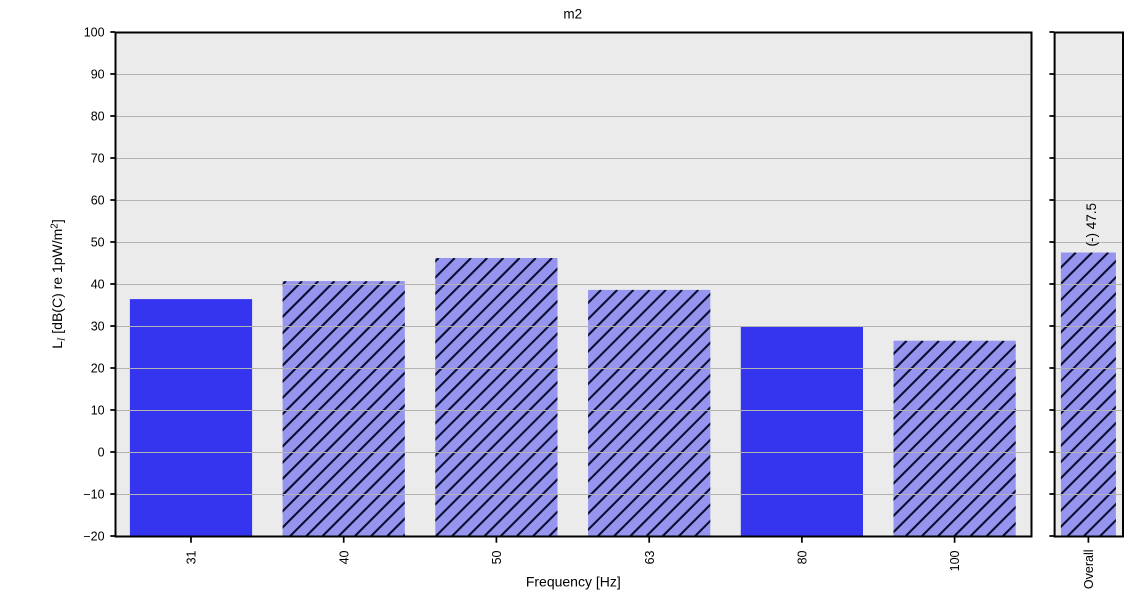 Image resolution: width=1146 pixels, height=603 pixels. Describe the element at coordinates (1089, 570) in the screenshot. I see `svg-text: Overall` at that location.